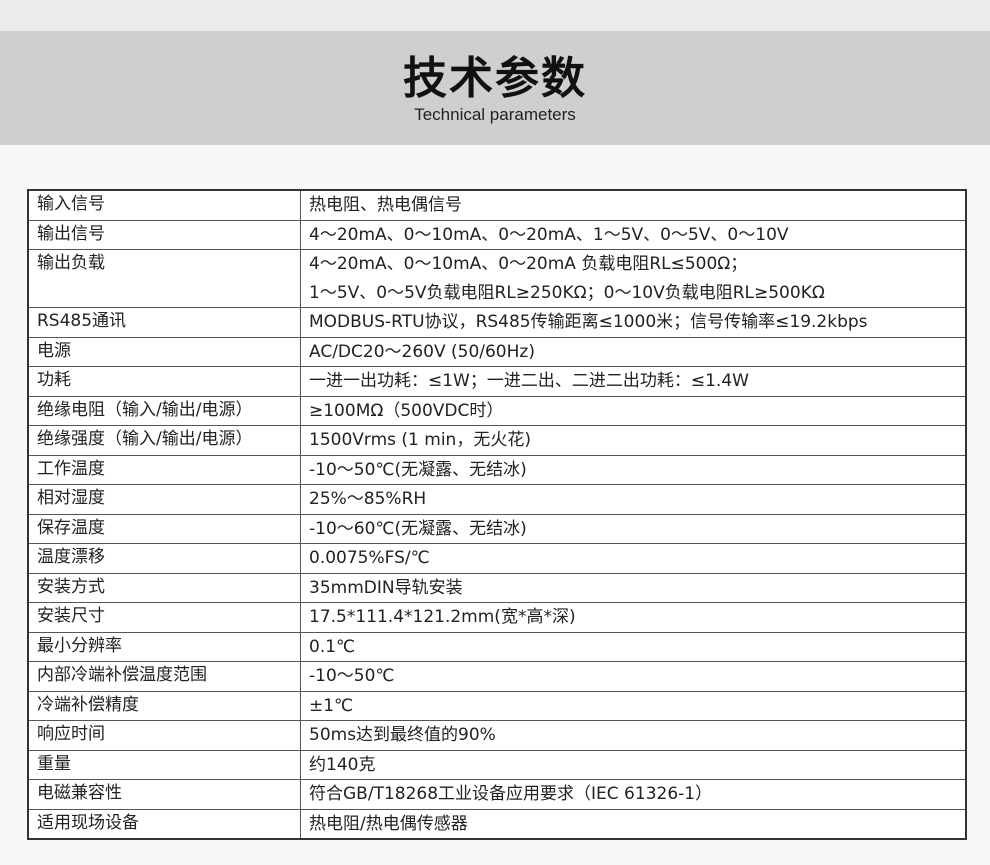 The image size is (990, 865). What do you see at coordinates (633, 646) in the screenshot?
I see `param-value: 0.1℃` at bounding box center [633, 646].